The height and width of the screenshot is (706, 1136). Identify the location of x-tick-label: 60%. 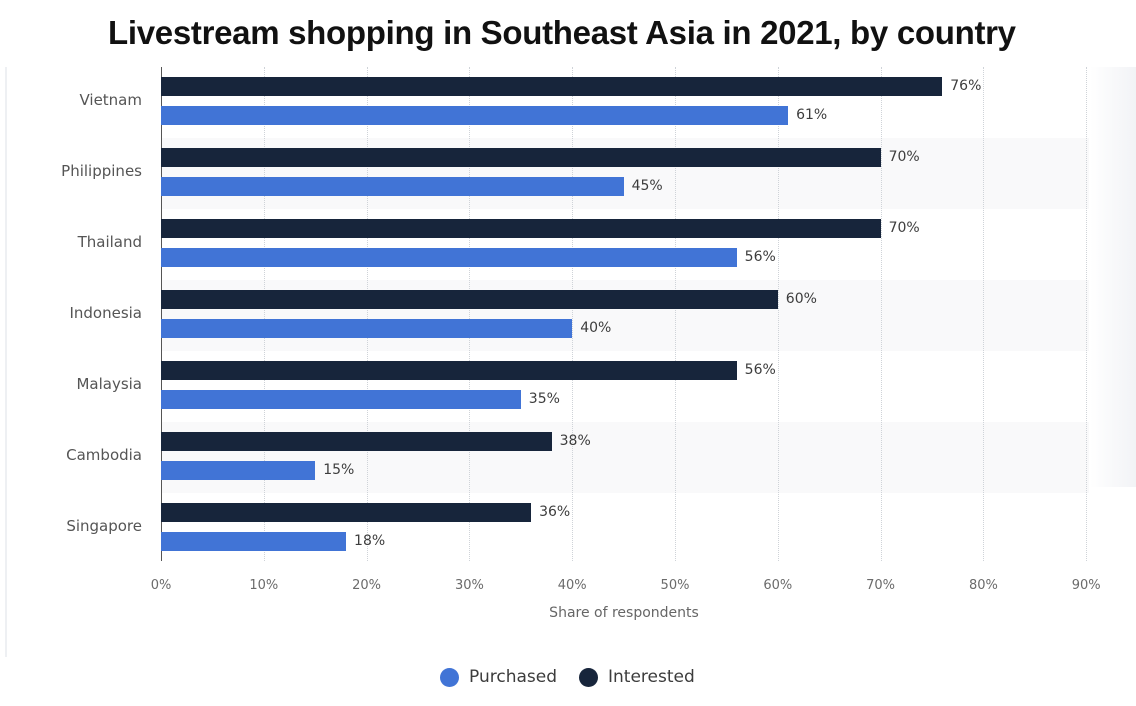
(778, 585).